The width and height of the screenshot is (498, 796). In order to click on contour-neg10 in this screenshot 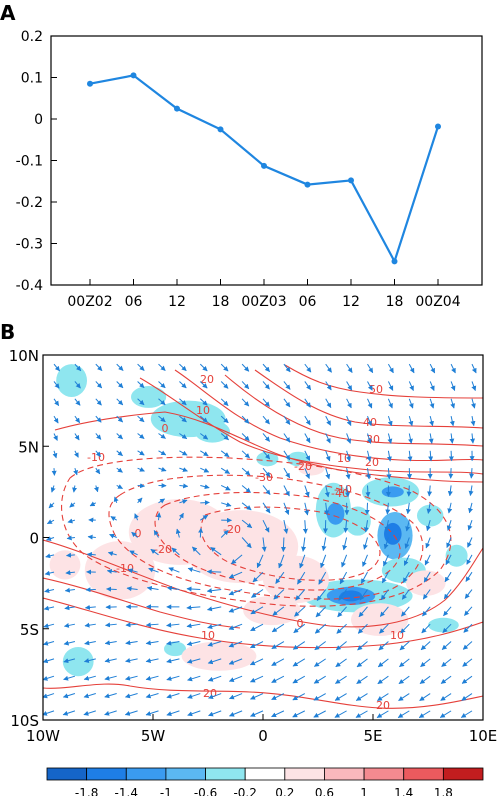, I will do `click(256, 531)`.